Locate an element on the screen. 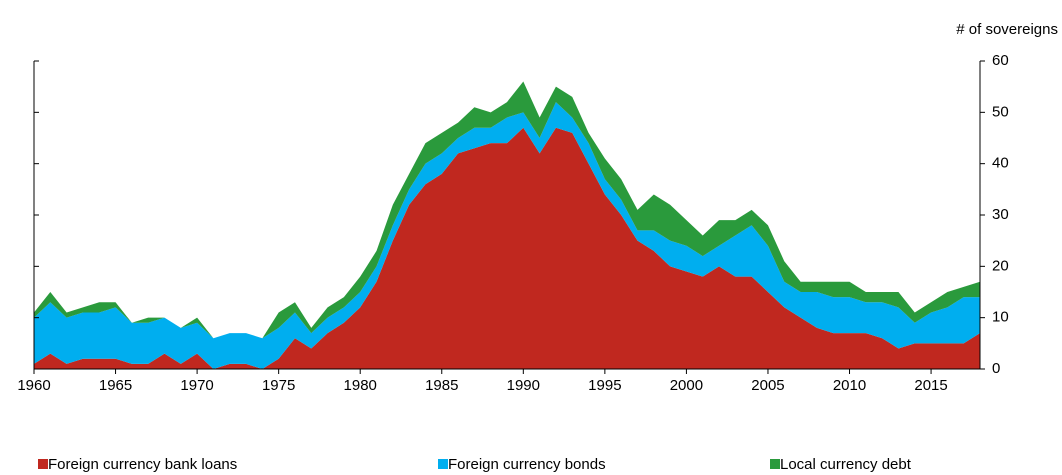 The width and height of the screenshot is (1062, 475). y-tick-label: 50 is located at coordinates (1000, 111).